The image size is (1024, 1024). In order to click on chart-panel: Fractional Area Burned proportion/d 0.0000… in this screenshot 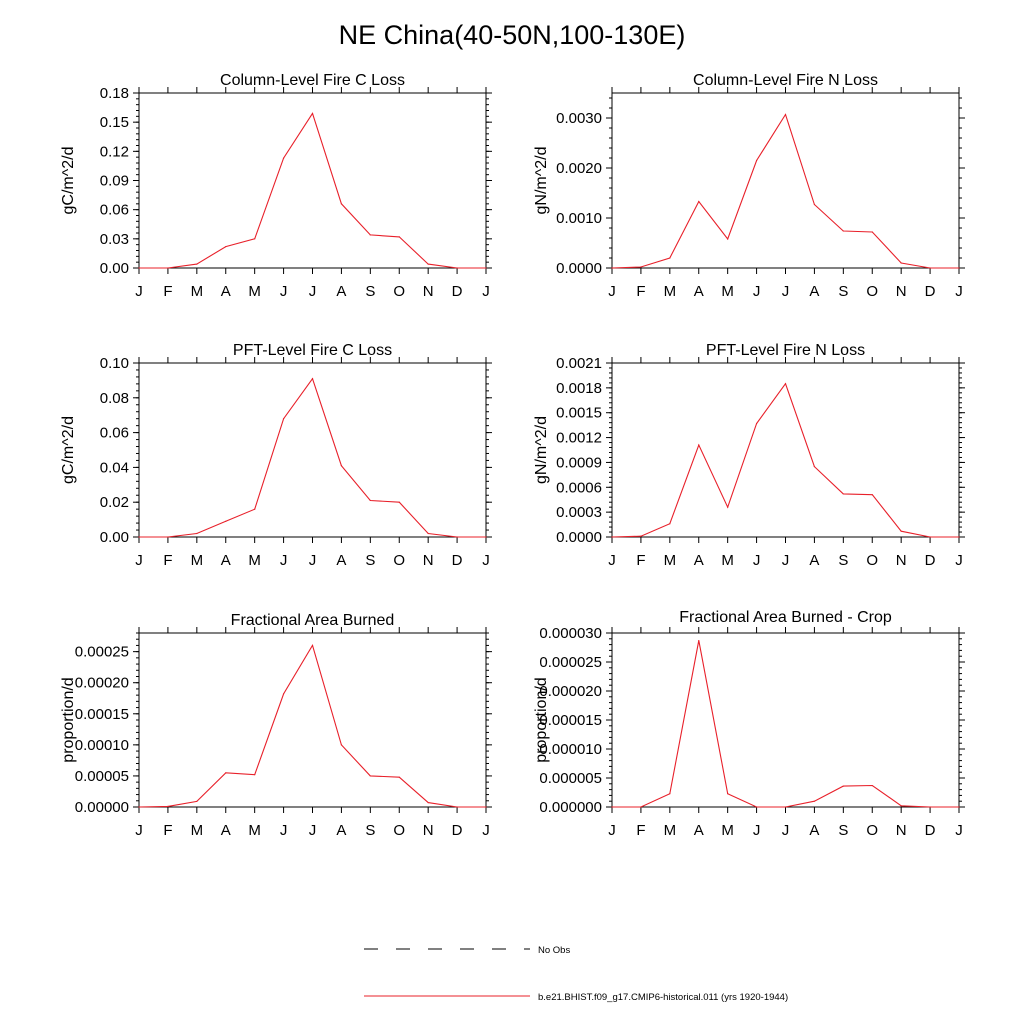, I will do `click(276, 725)`.